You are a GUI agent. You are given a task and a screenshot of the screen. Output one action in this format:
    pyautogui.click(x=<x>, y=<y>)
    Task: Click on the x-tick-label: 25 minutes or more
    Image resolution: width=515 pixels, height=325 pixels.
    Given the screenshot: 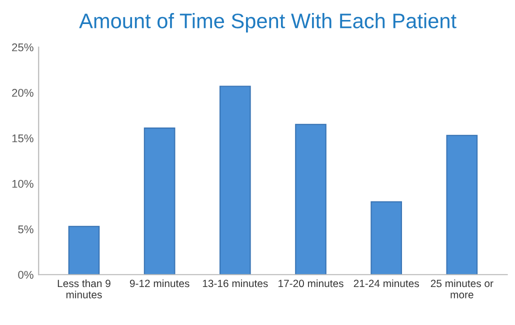 What is the action you would take?
    pyautogui.click(x=462, y=288)
    